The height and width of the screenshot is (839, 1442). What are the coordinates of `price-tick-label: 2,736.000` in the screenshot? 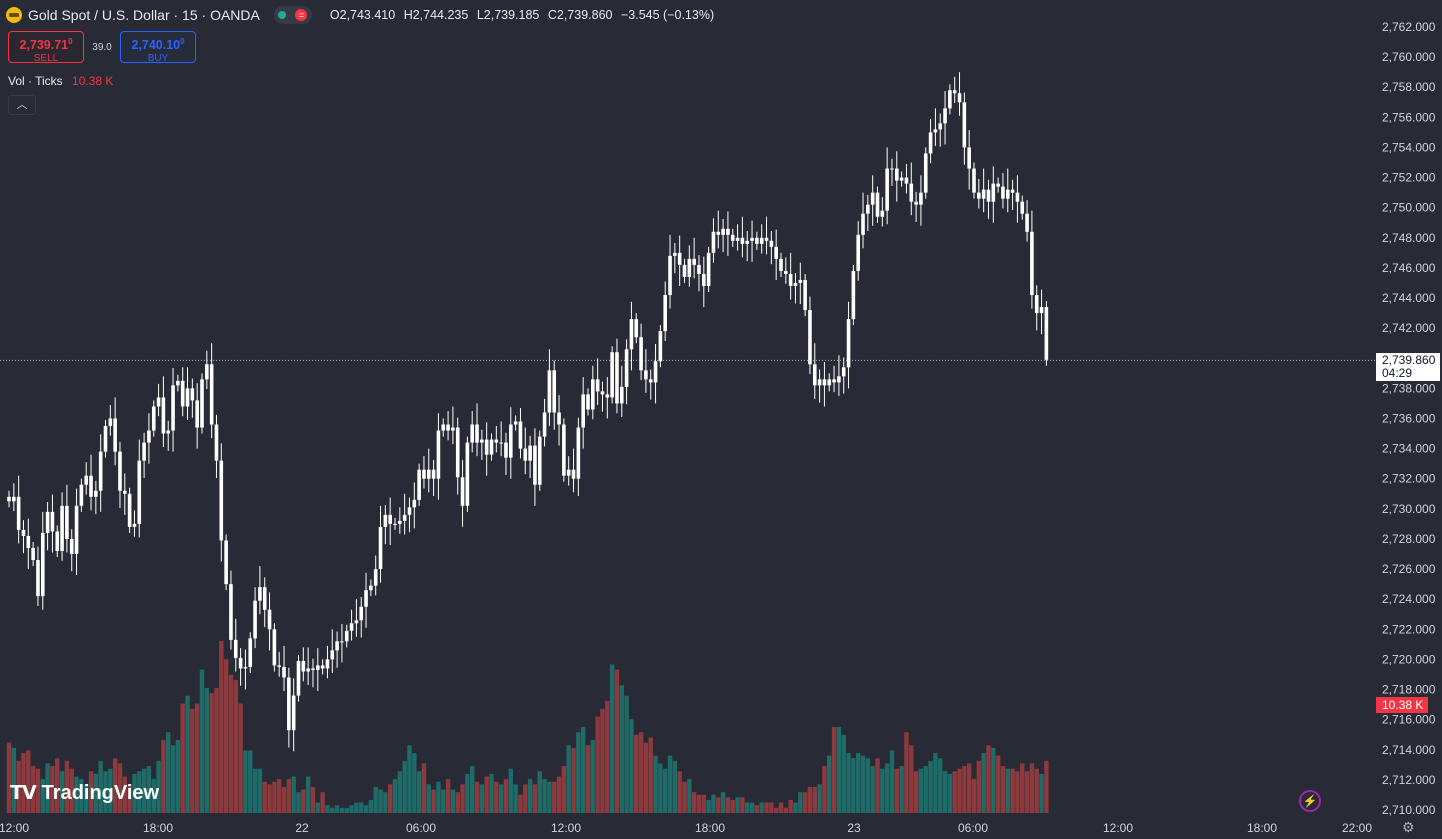 It's located at (1409, 419).